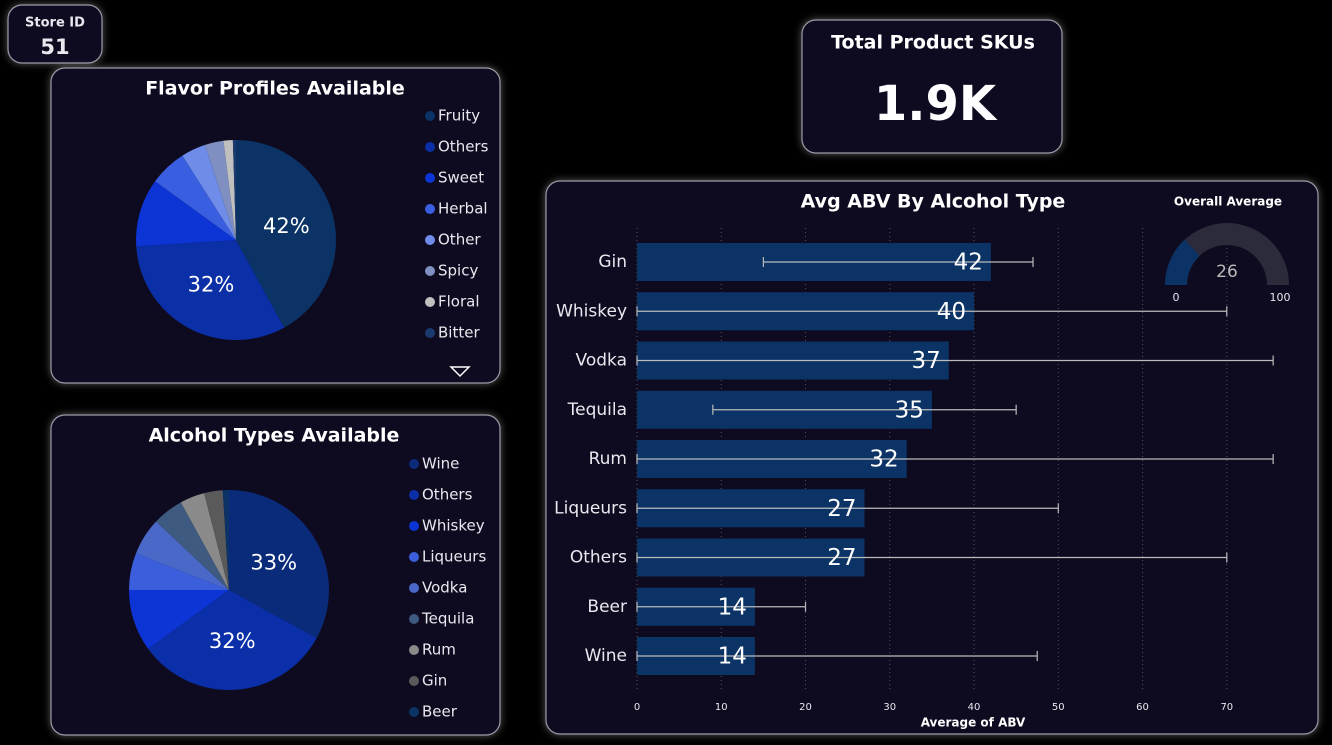 The height and width of the screenshot is (745, 1332). I want to click on legend-label: Vodka, so click(444, 588).